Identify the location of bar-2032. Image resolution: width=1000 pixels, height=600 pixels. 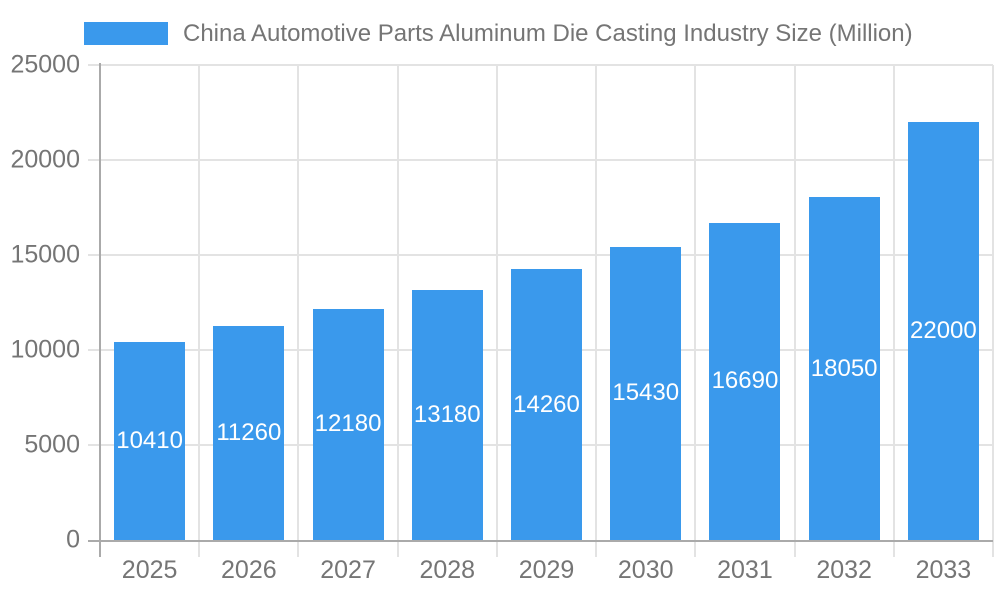
(844, 368).